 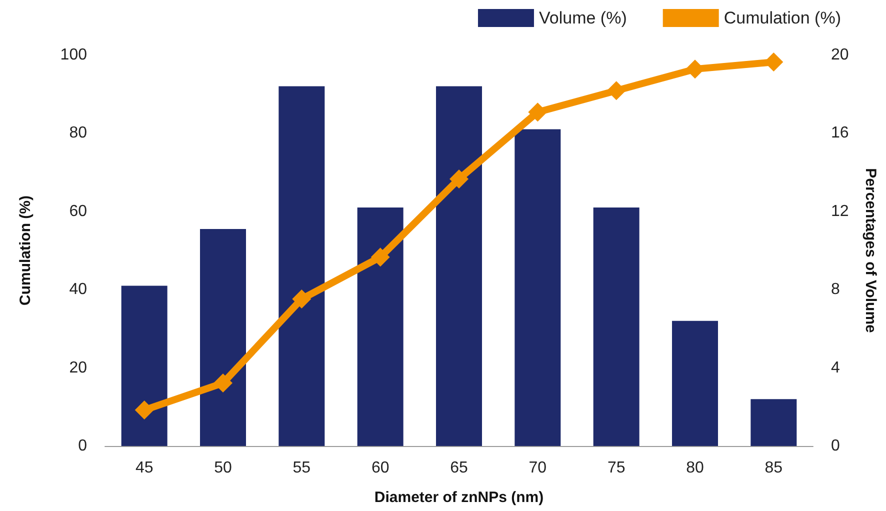 What do you see at coordinates (223, 468) in the screenshot?
I see `x-tick-label: 50` at bounding box center [223, 468].